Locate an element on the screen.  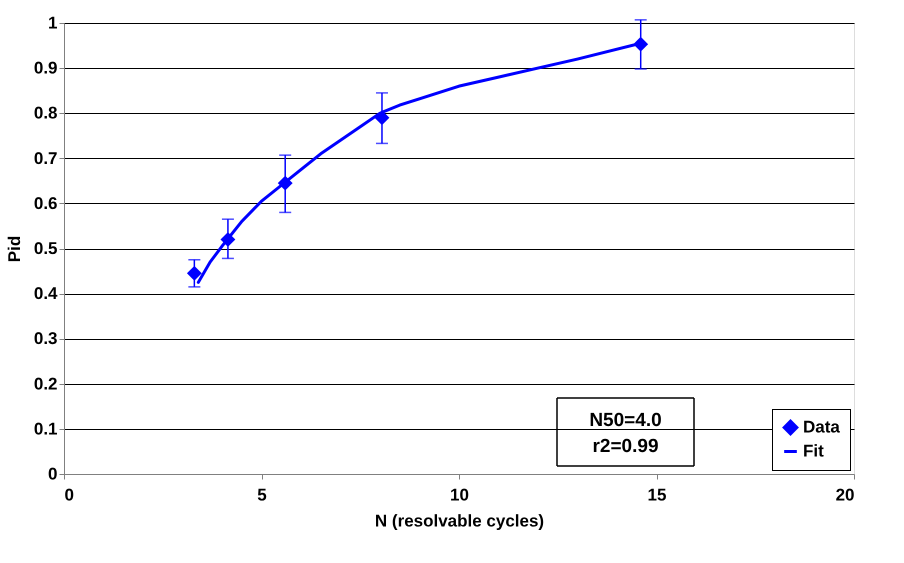
x-tick-label: 15 is located at coordinates (657, 495).